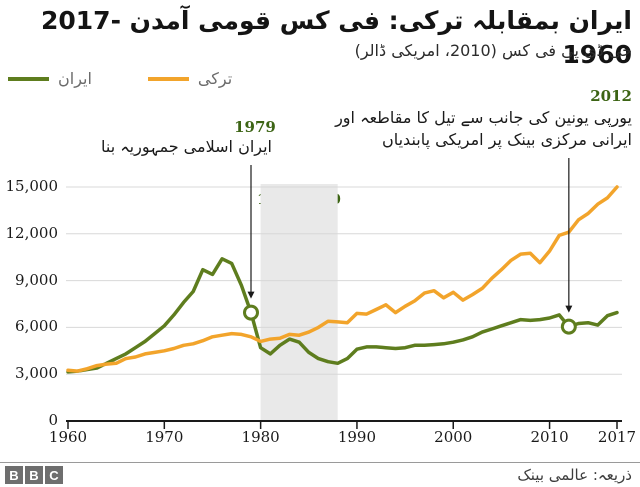 This screenshot has height=487, width=640. What do you see at coordinates (251, 312) in the screenshot?
I see `event-marker-1979` at bounding box center [251, 312].